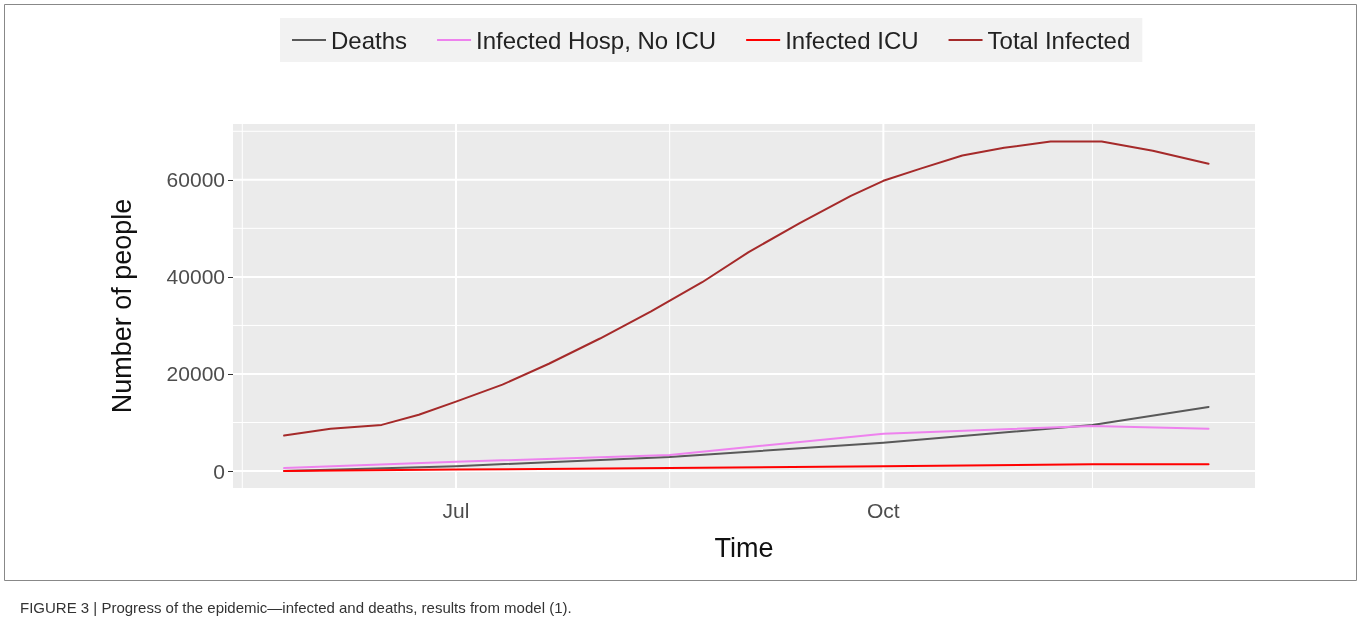 Image resolution: width=1357 pixels, height=631 pixels. I want to click on y-tick-label: 60000, so click(195, 180).